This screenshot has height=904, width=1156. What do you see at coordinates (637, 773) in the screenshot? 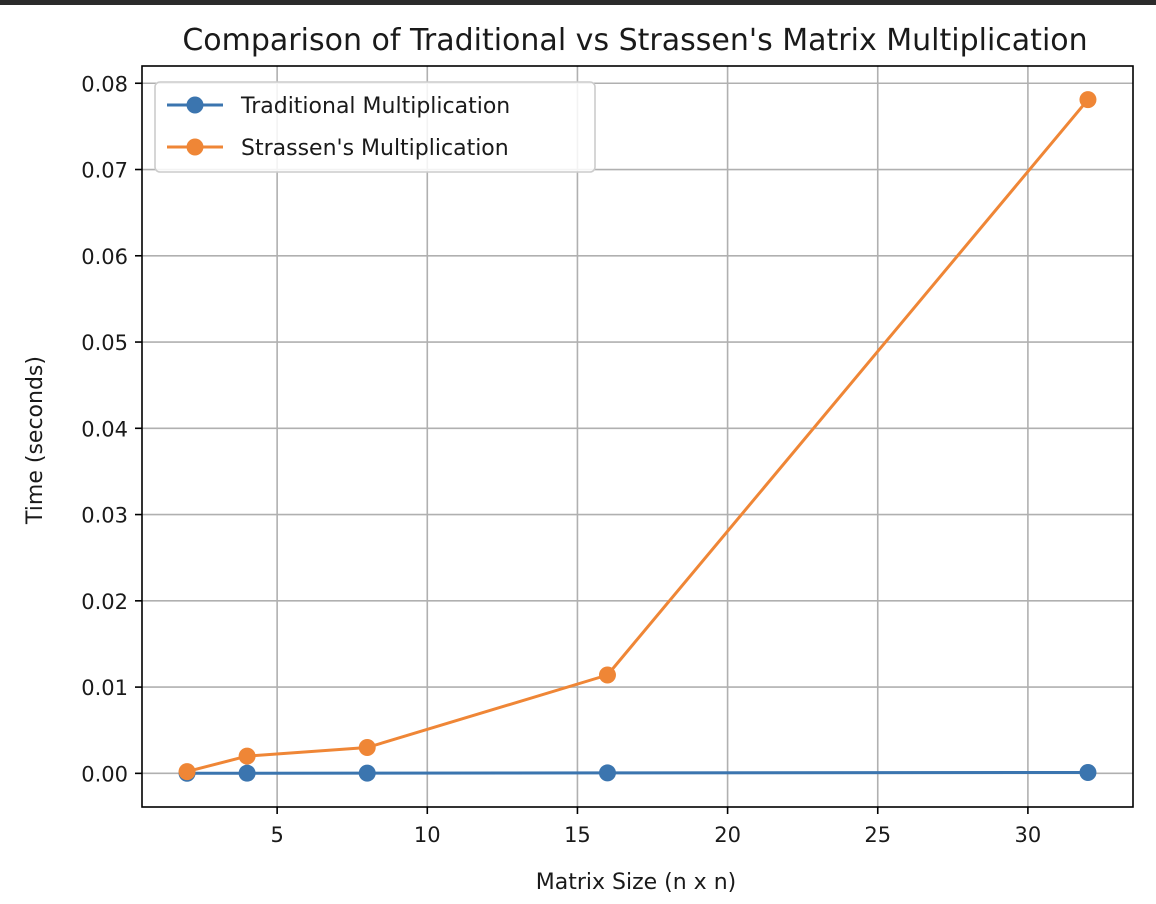
I see `series-line-traditional` at bounding box center [637, 773].